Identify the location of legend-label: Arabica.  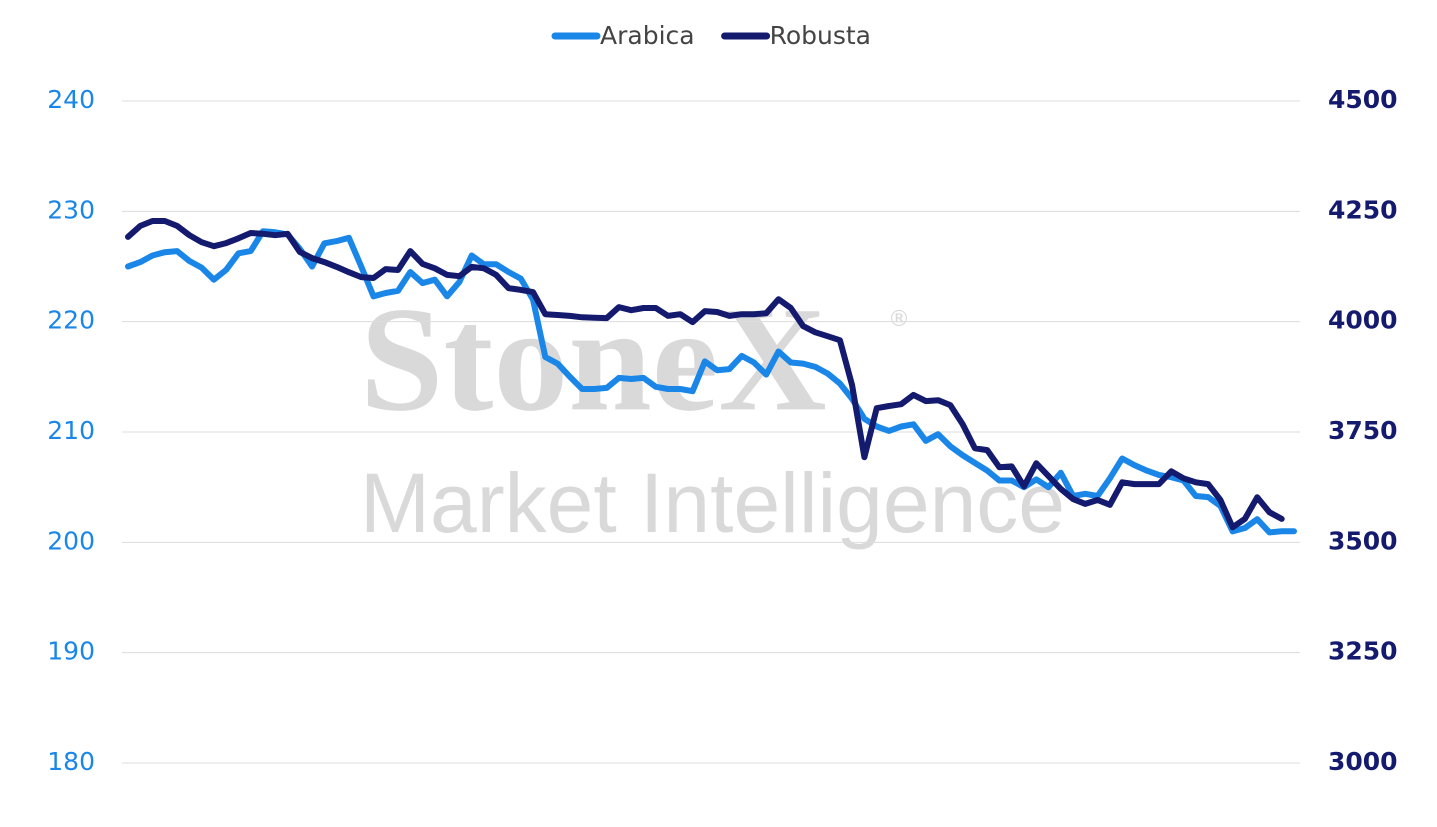
(647, 35).